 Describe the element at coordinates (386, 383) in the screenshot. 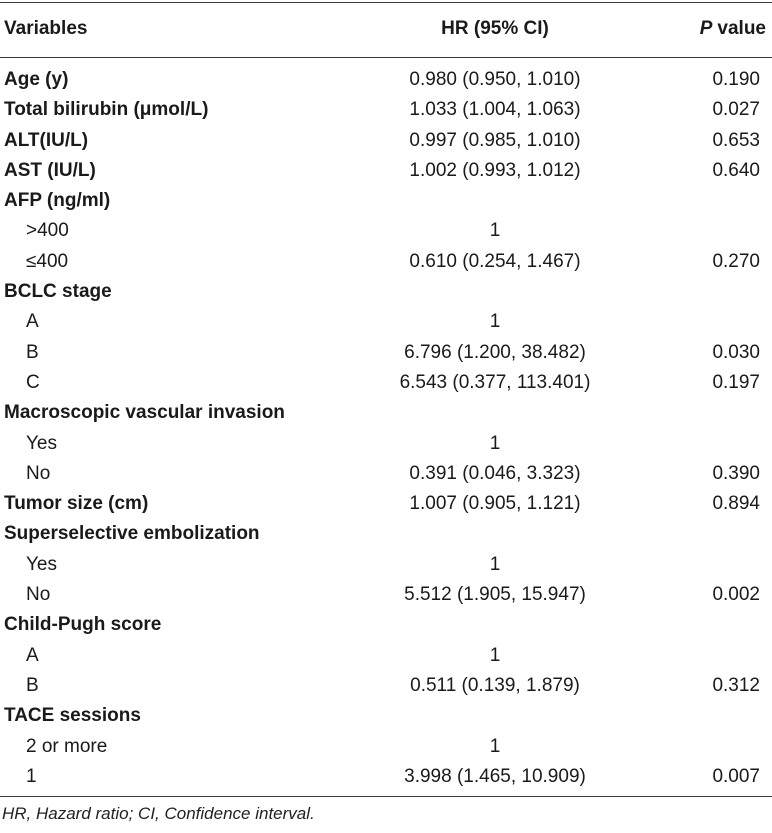

I see `table-row: C 6.543 (0.377, 113.401) 0.197` at that location.